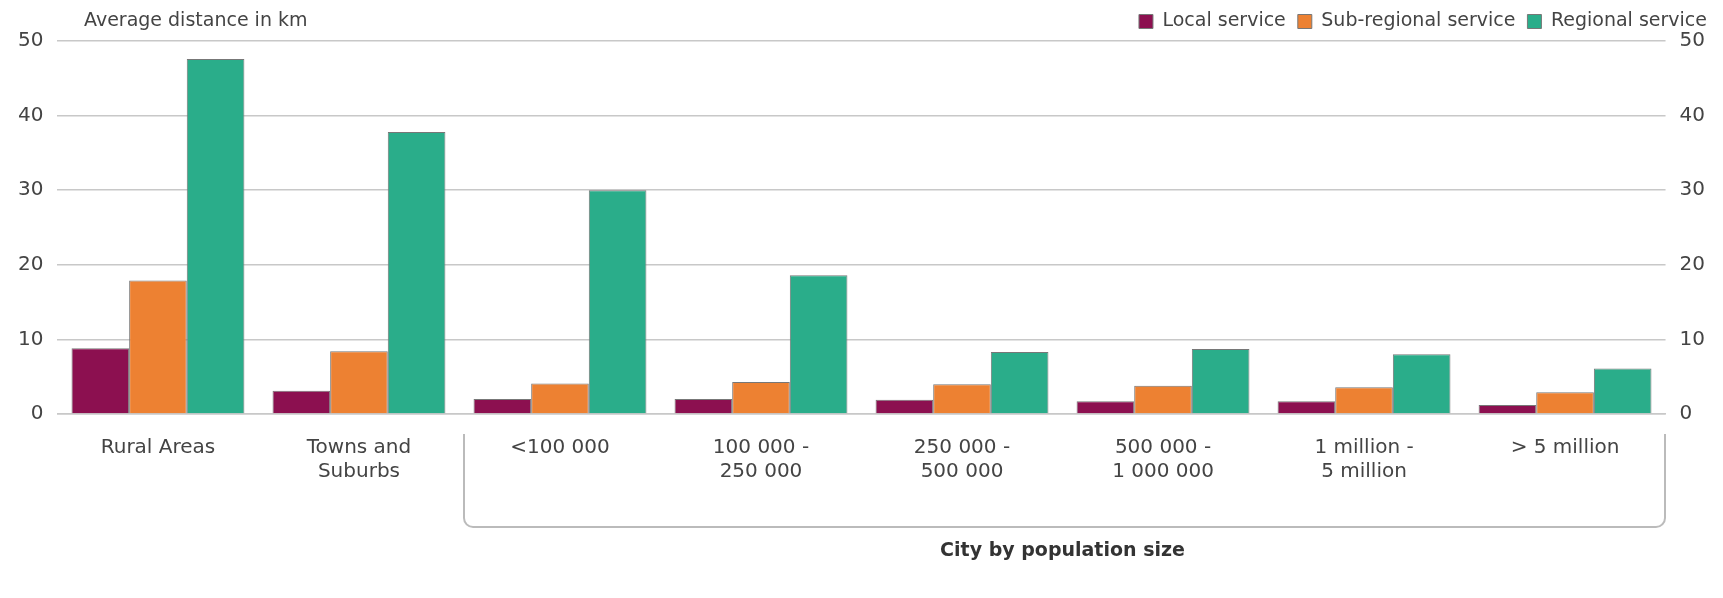 The image size is (1723, 598). Describe the element at coordinates (31, 263) in the screenshot. I see `y-tick-label: 20` at that location.